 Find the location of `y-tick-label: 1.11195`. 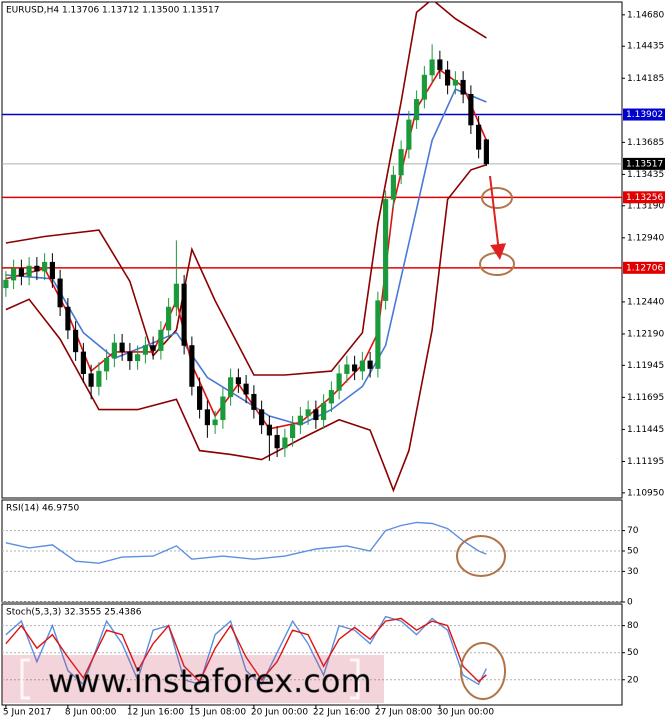

y-tick-label: 1.11195 is located at coordinates (645, 462).